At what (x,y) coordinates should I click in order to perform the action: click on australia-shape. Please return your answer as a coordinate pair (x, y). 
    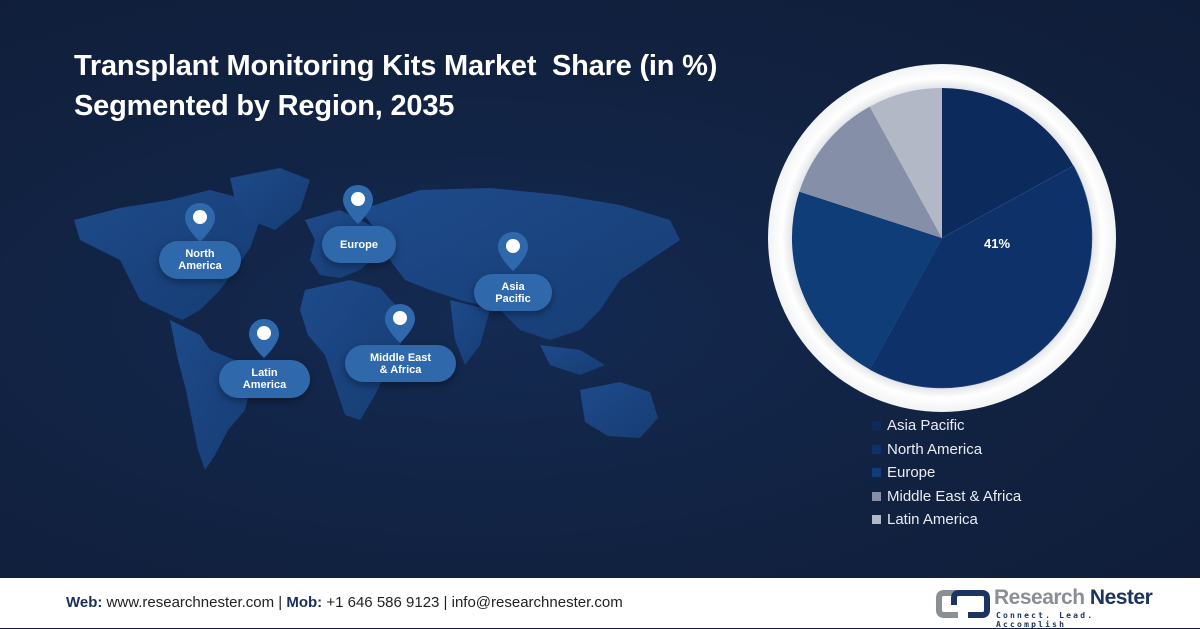
    Looking at the image, I should click on (619, 410).